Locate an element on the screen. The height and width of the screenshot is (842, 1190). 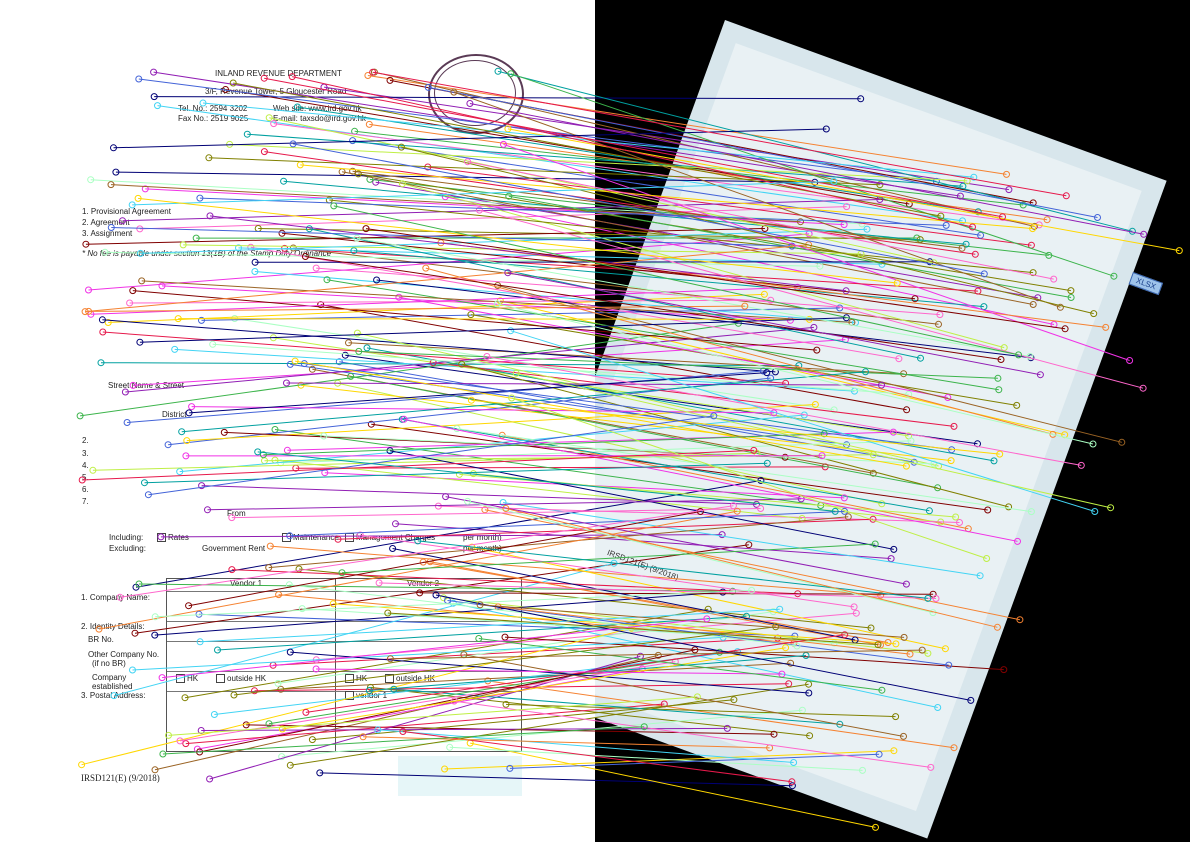
item-3: 3. Assignment is located at coordinates (107, 233).